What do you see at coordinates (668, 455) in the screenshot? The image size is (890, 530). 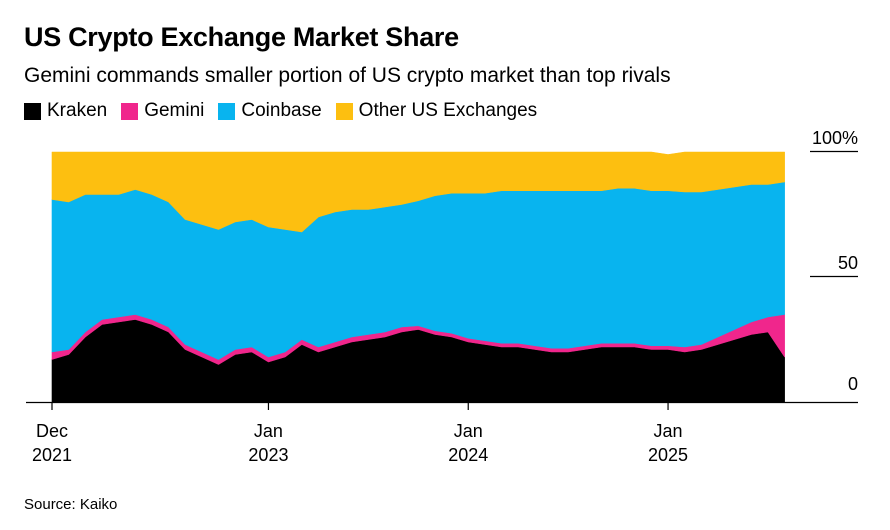 I see `x-tick-label-year-3: 2025` at bounding box center [668, 455].